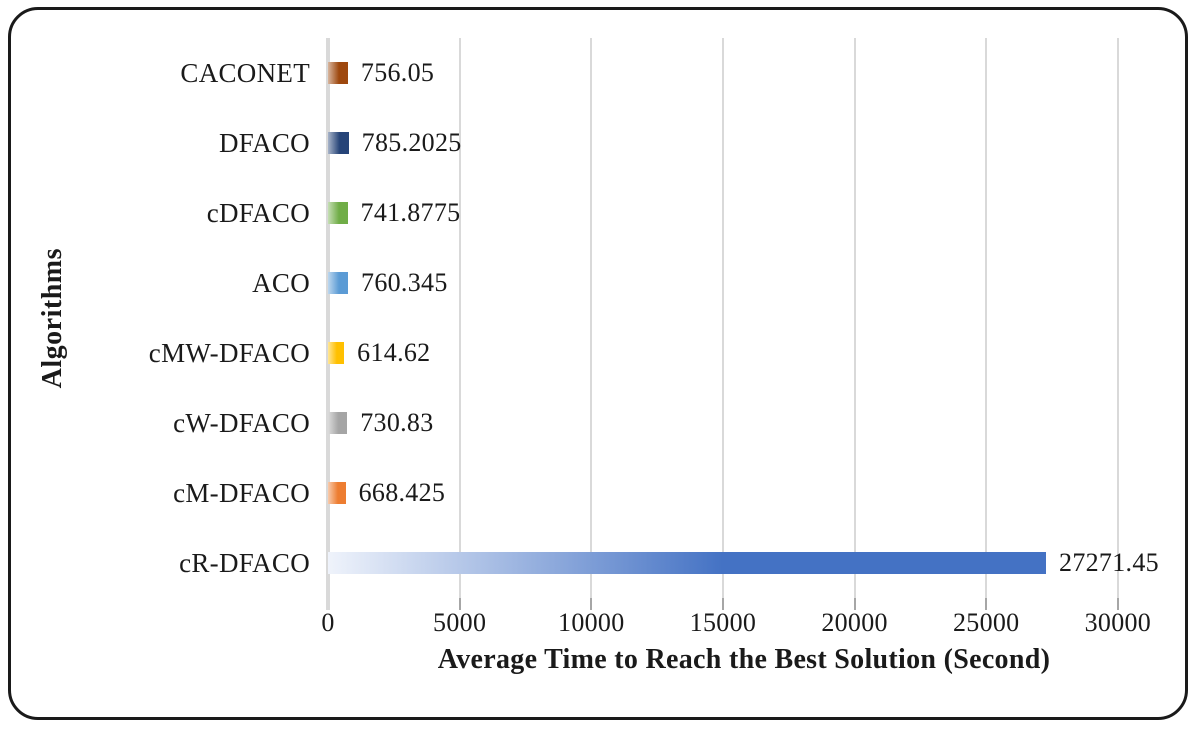  I want to click on y-axis-title: Algorithms, so click(53, 318).